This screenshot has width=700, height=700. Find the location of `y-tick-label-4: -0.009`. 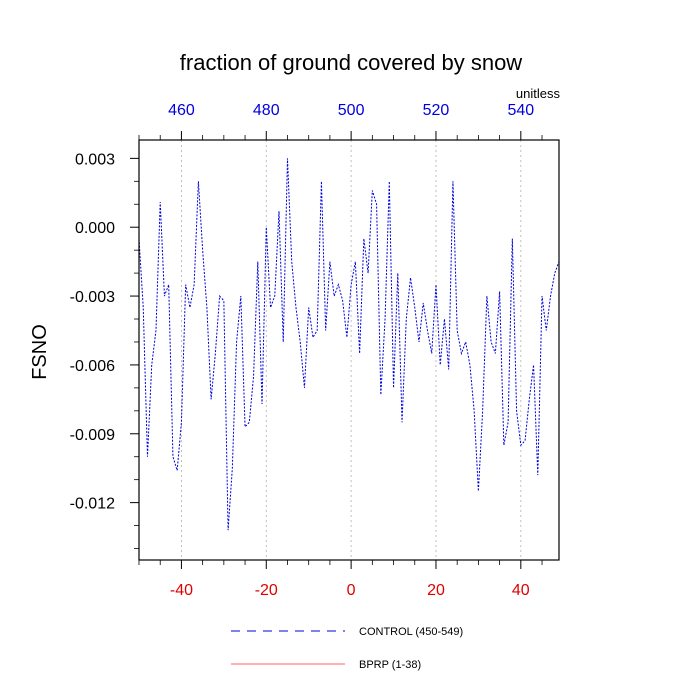

y-tick-label-4: -0.009 is located at coordinates (92, 435).